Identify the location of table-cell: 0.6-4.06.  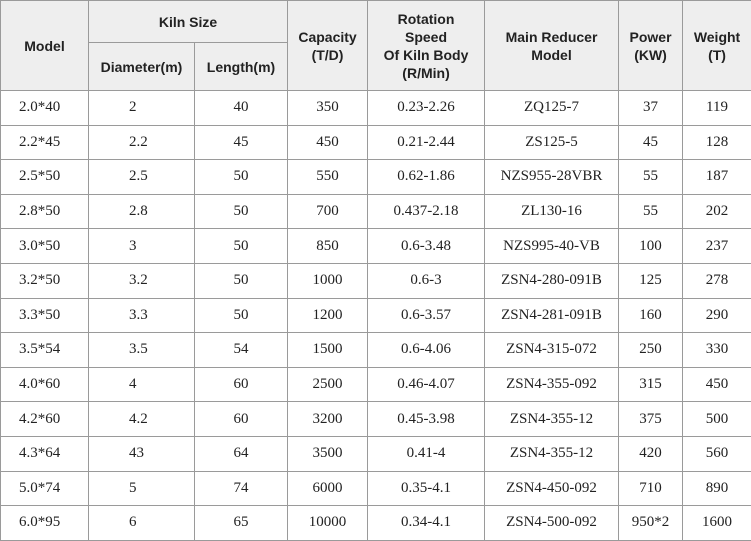
(426, 350).